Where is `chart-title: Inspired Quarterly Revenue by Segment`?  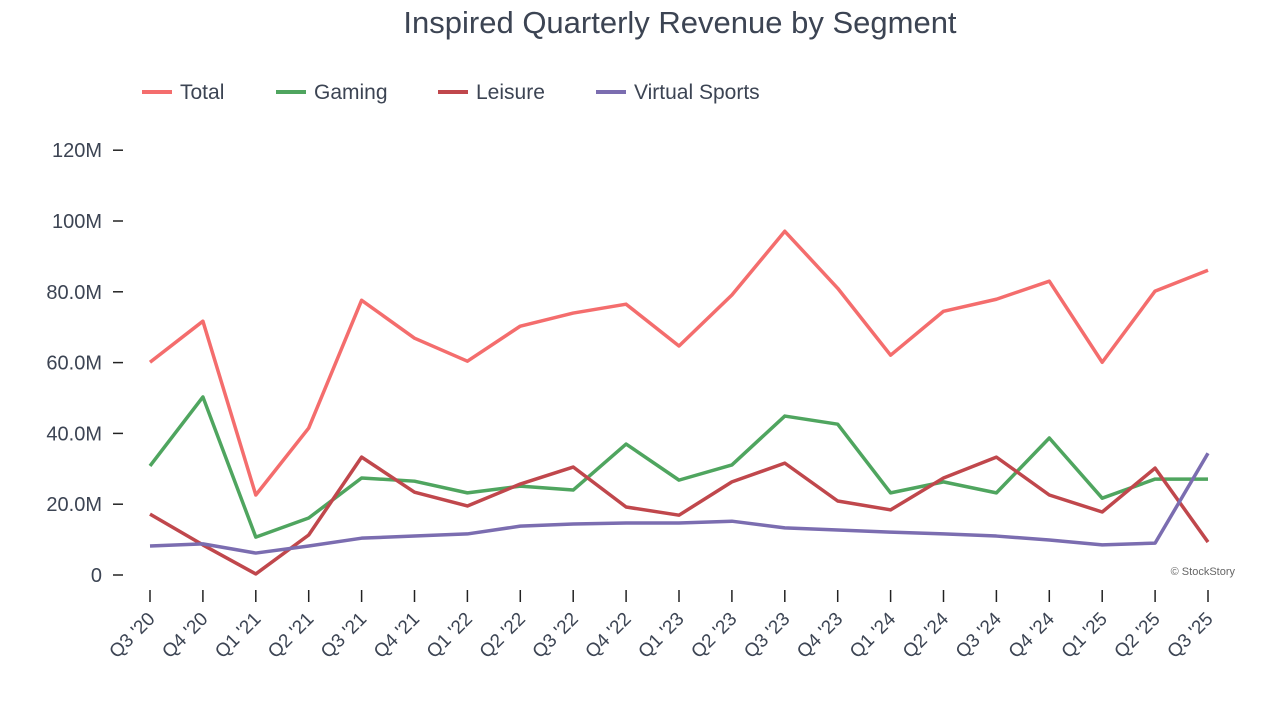
chart-title: Inspired Quarterly Revenue by Segment is located at coordinates (680, 22).